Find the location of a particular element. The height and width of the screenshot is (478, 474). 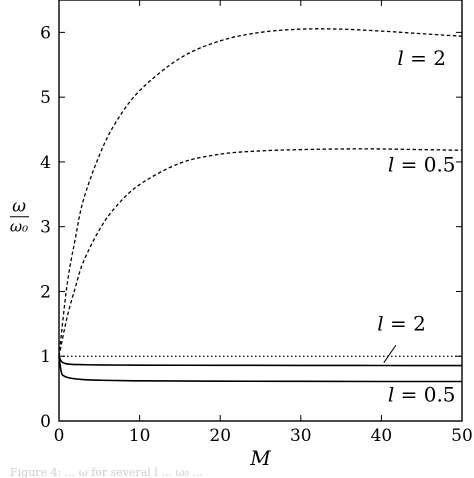

y-tick-label: 6 is located at coordinates (45, 33).